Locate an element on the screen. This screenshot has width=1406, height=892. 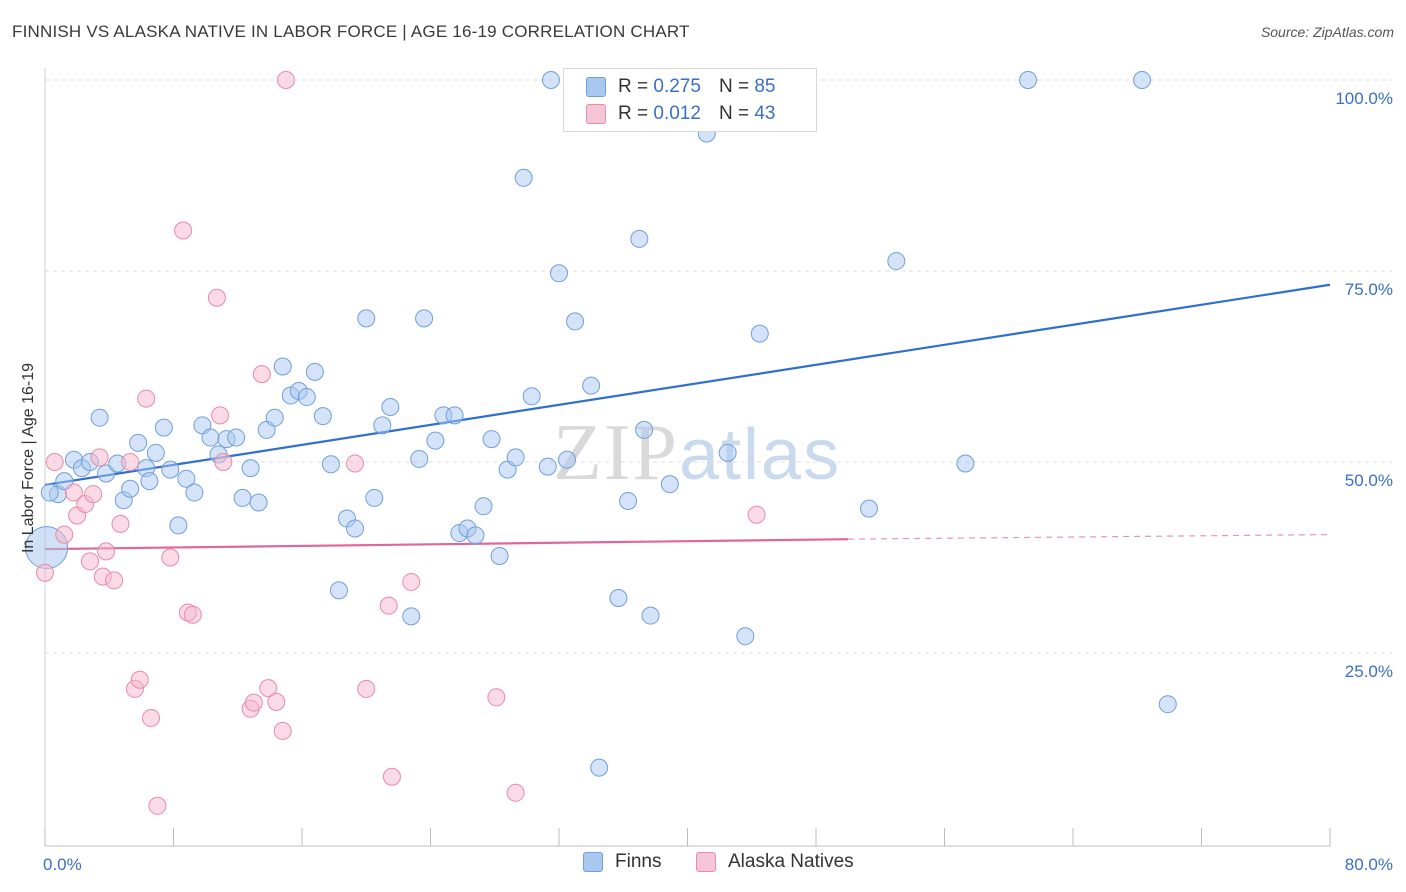
legend-n-value-alaska: 43 is located at coordinates (765, 113).